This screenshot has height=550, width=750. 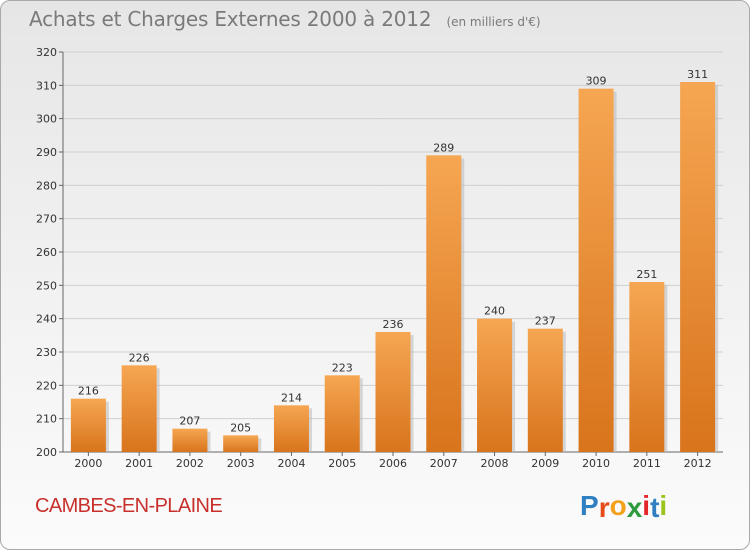 I want to click on x-tick-label: 2010, so click(x=596, y=463).